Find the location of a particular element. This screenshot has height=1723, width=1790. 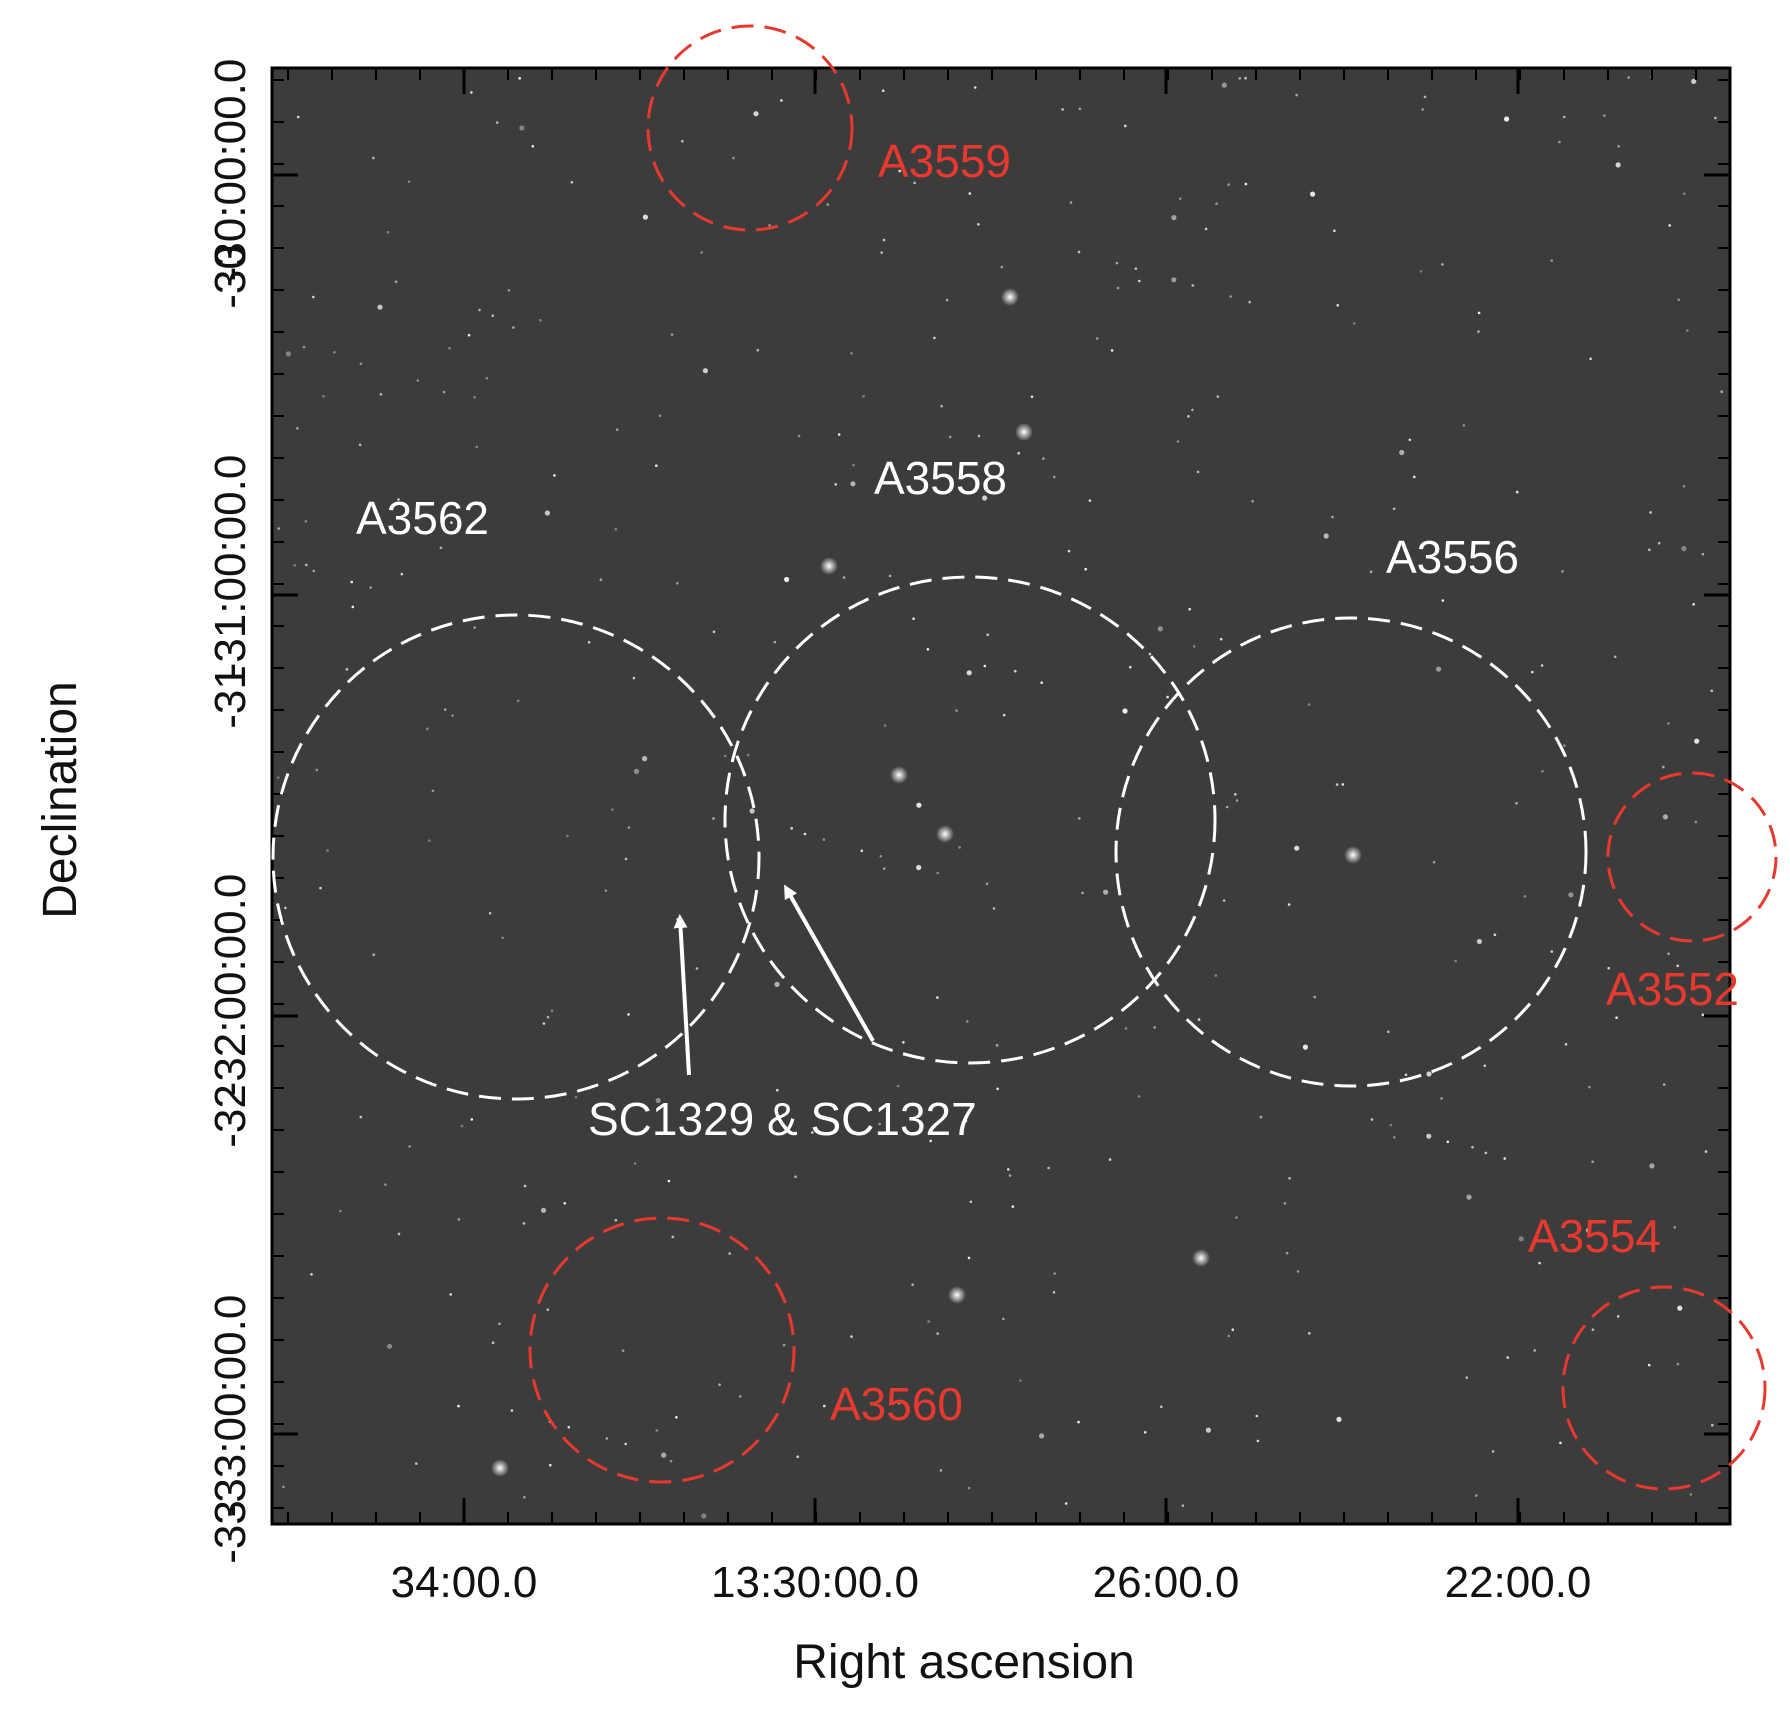

cluster-label-a3560: A3560 is located at coordinates (896, 1404).